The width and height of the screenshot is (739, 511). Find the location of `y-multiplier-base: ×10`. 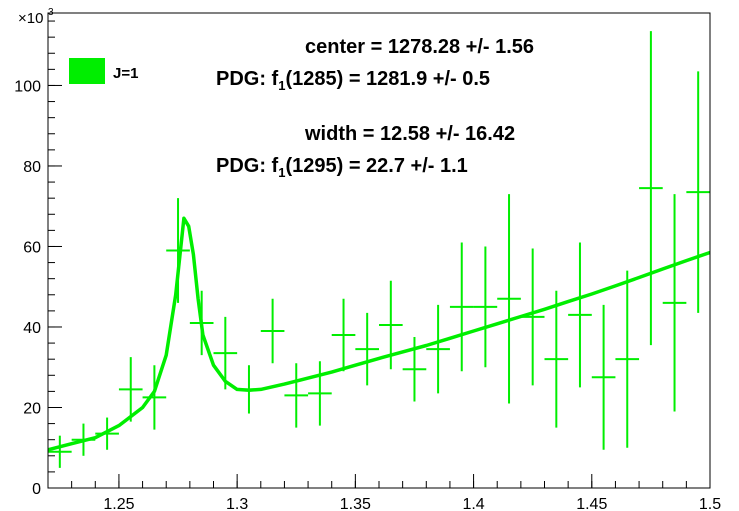

y-multiplier-base: ×10 is located at coordinates (30, 18).